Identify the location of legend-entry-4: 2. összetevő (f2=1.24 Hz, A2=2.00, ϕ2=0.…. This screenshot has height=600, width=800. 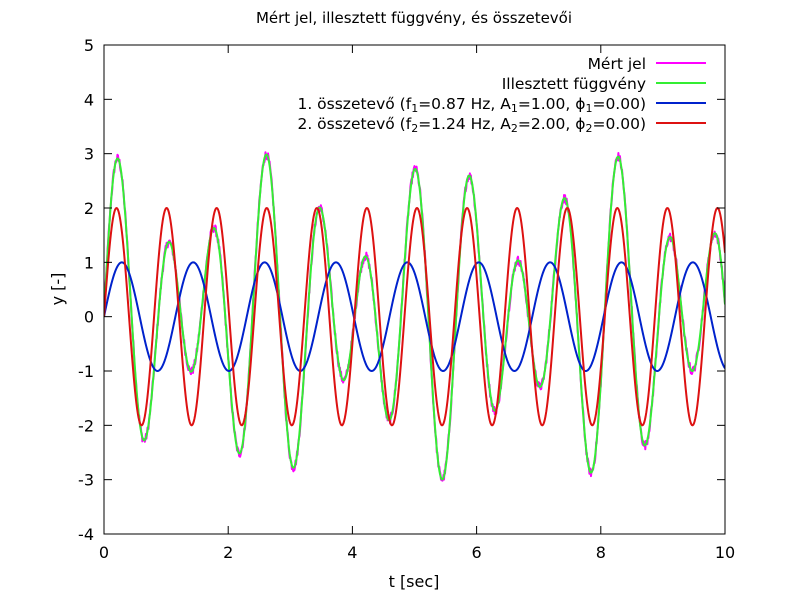
(471, 125).